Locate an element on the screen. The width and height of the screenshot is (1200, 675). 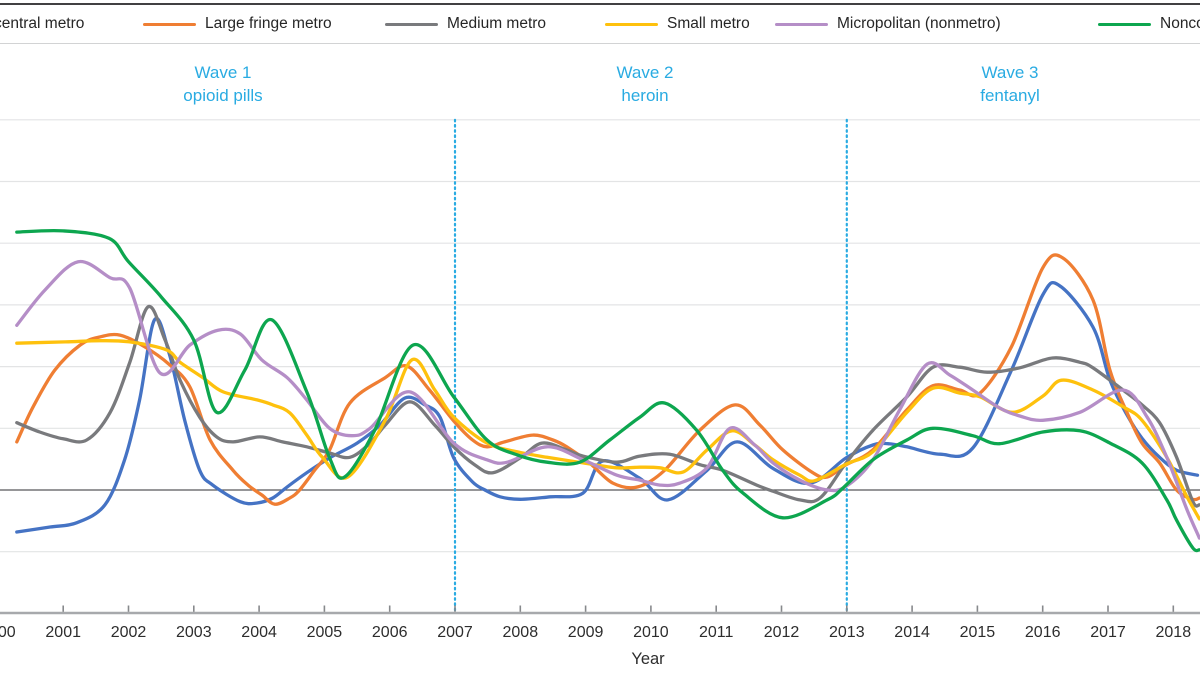
x-tick-label: 2008 is located at coordinates (521, 632).